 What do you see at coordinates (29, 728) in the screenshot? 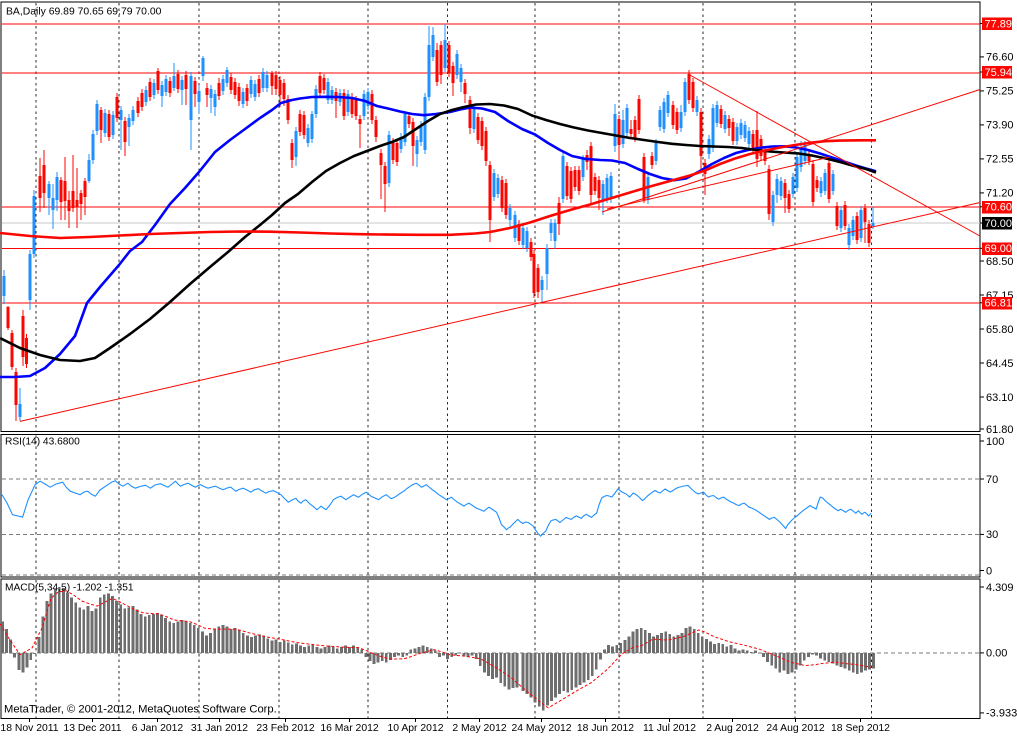
I see `svg-text: 18 Nov 2011` at bounding box center [29, 728].